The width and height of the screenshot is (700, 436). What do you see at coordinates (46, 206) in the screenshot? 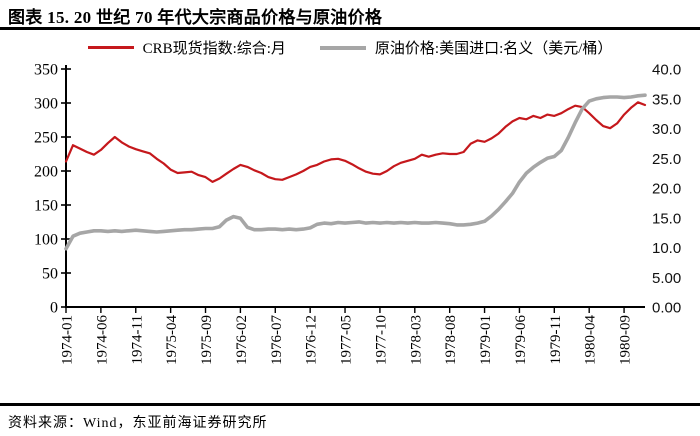
I see `left-axis-label: 150` at bounding box center [46, 206].